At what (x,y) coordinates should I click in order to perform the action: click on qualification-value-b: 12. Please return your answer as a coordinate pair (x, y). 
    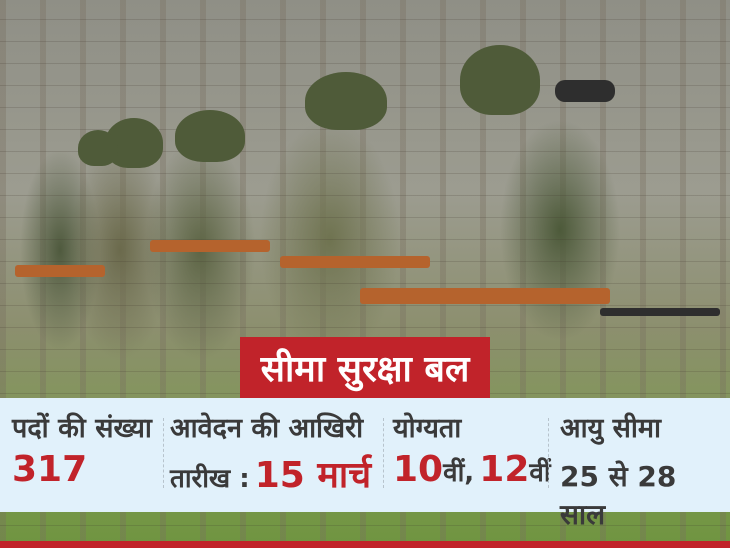
    Looking at the image, I should click on (504, 469).